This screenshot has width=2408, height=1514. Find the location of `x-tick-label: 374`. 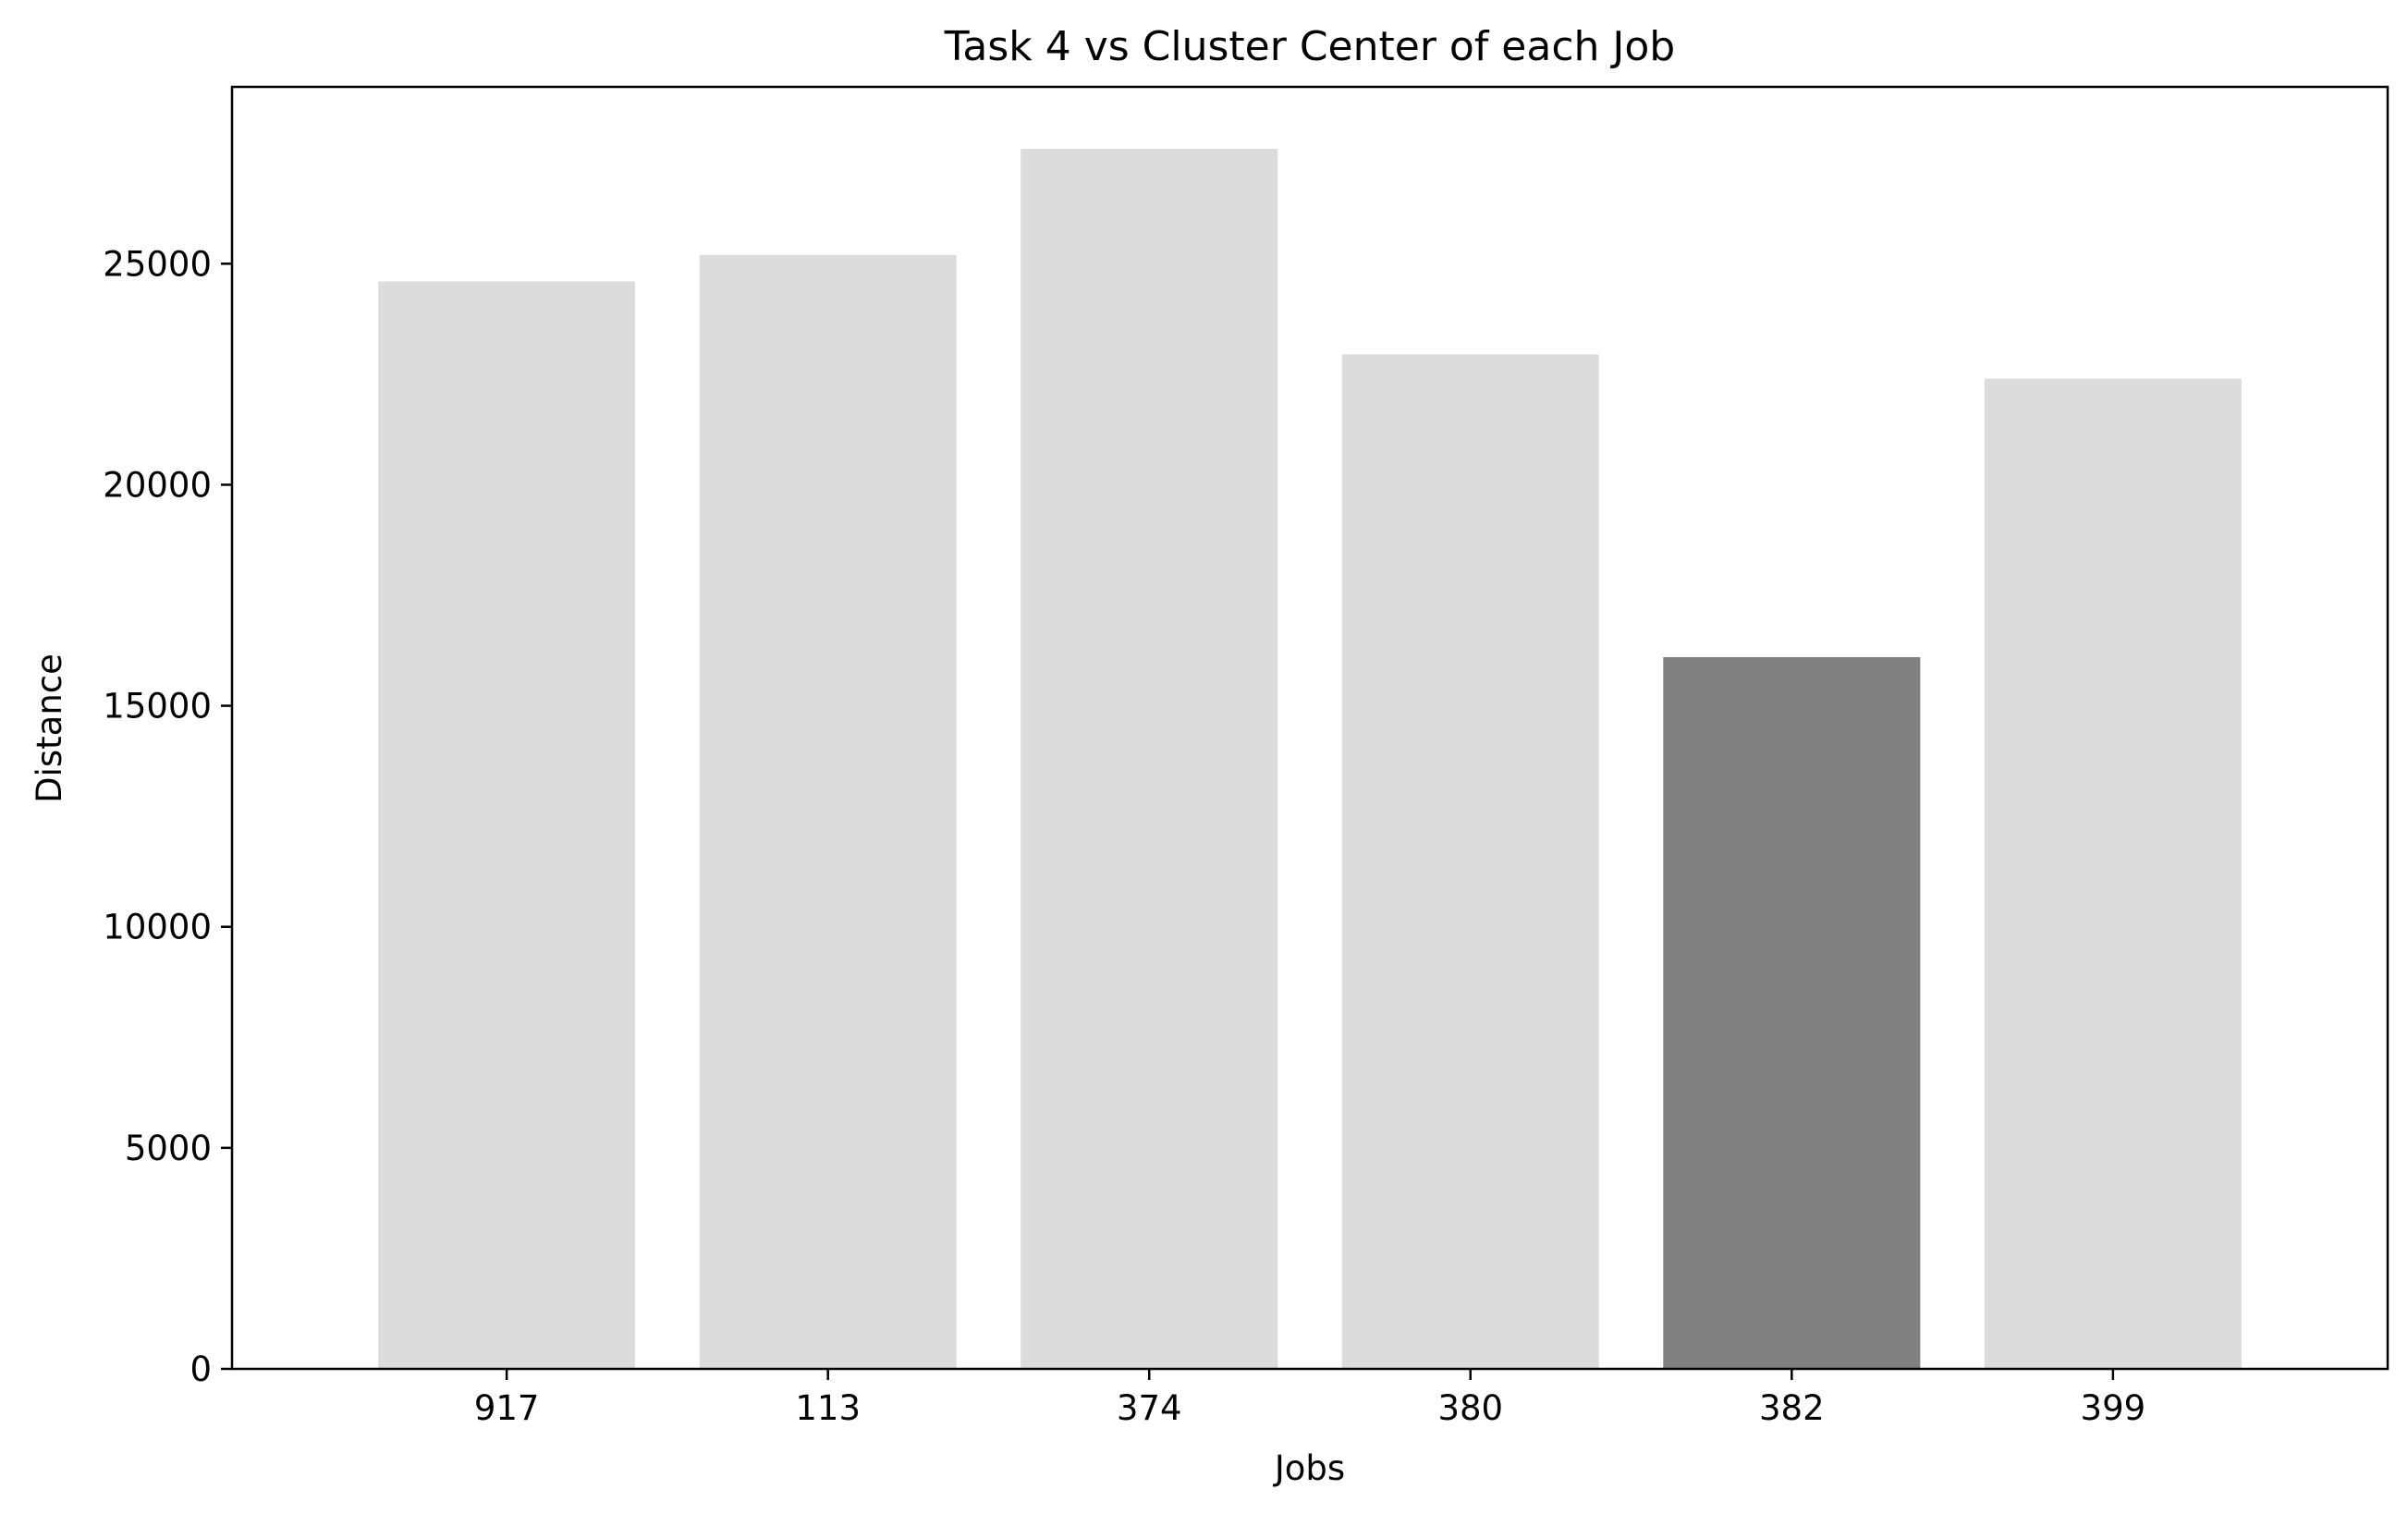

x-tick-label: 374 is located at coordinates (1149, 1408).